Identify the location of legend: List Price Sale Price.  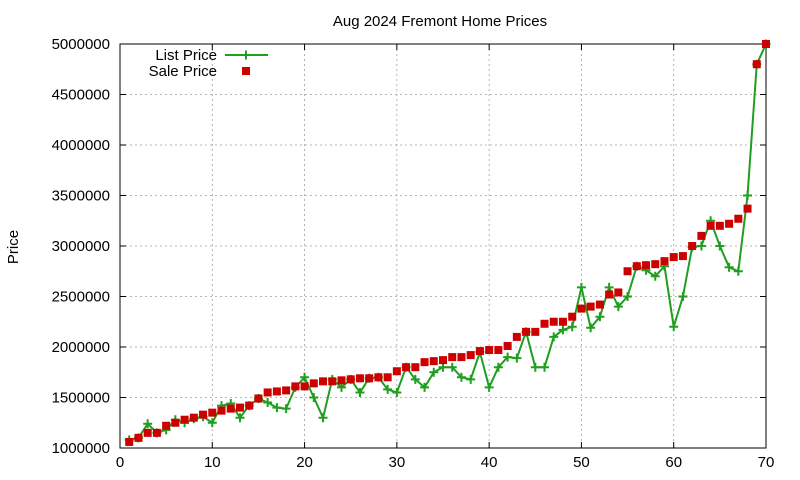
(208, 63).